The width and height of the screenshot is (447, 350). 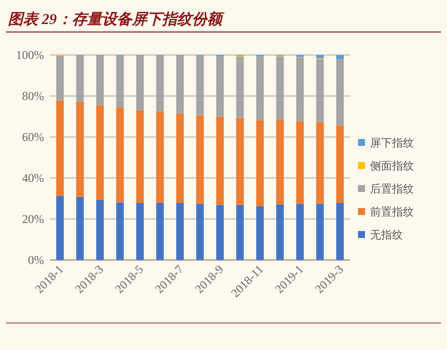 What do you see at coordinates (116, 19) in the screenshot?
I see `chart-title: 图表 29：存量设备屏下指纹份额` at bounding box center [116, 19].